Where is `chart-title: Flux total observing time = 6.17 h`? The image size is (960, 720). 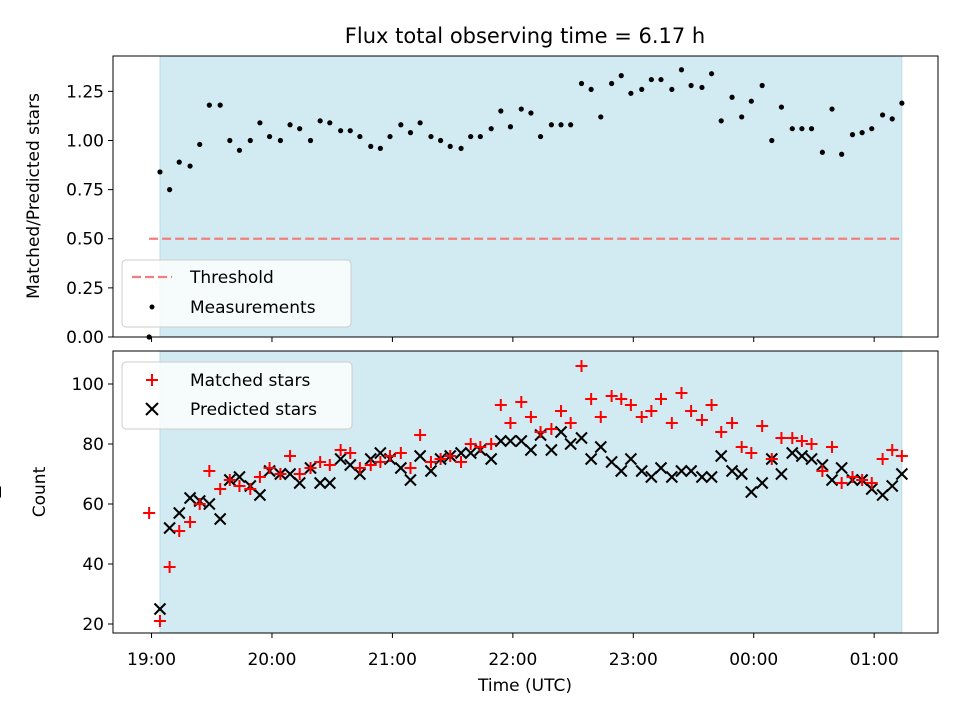 chart-title: Flux total observing time = 6.17 h is located at coordinates (525, 36).